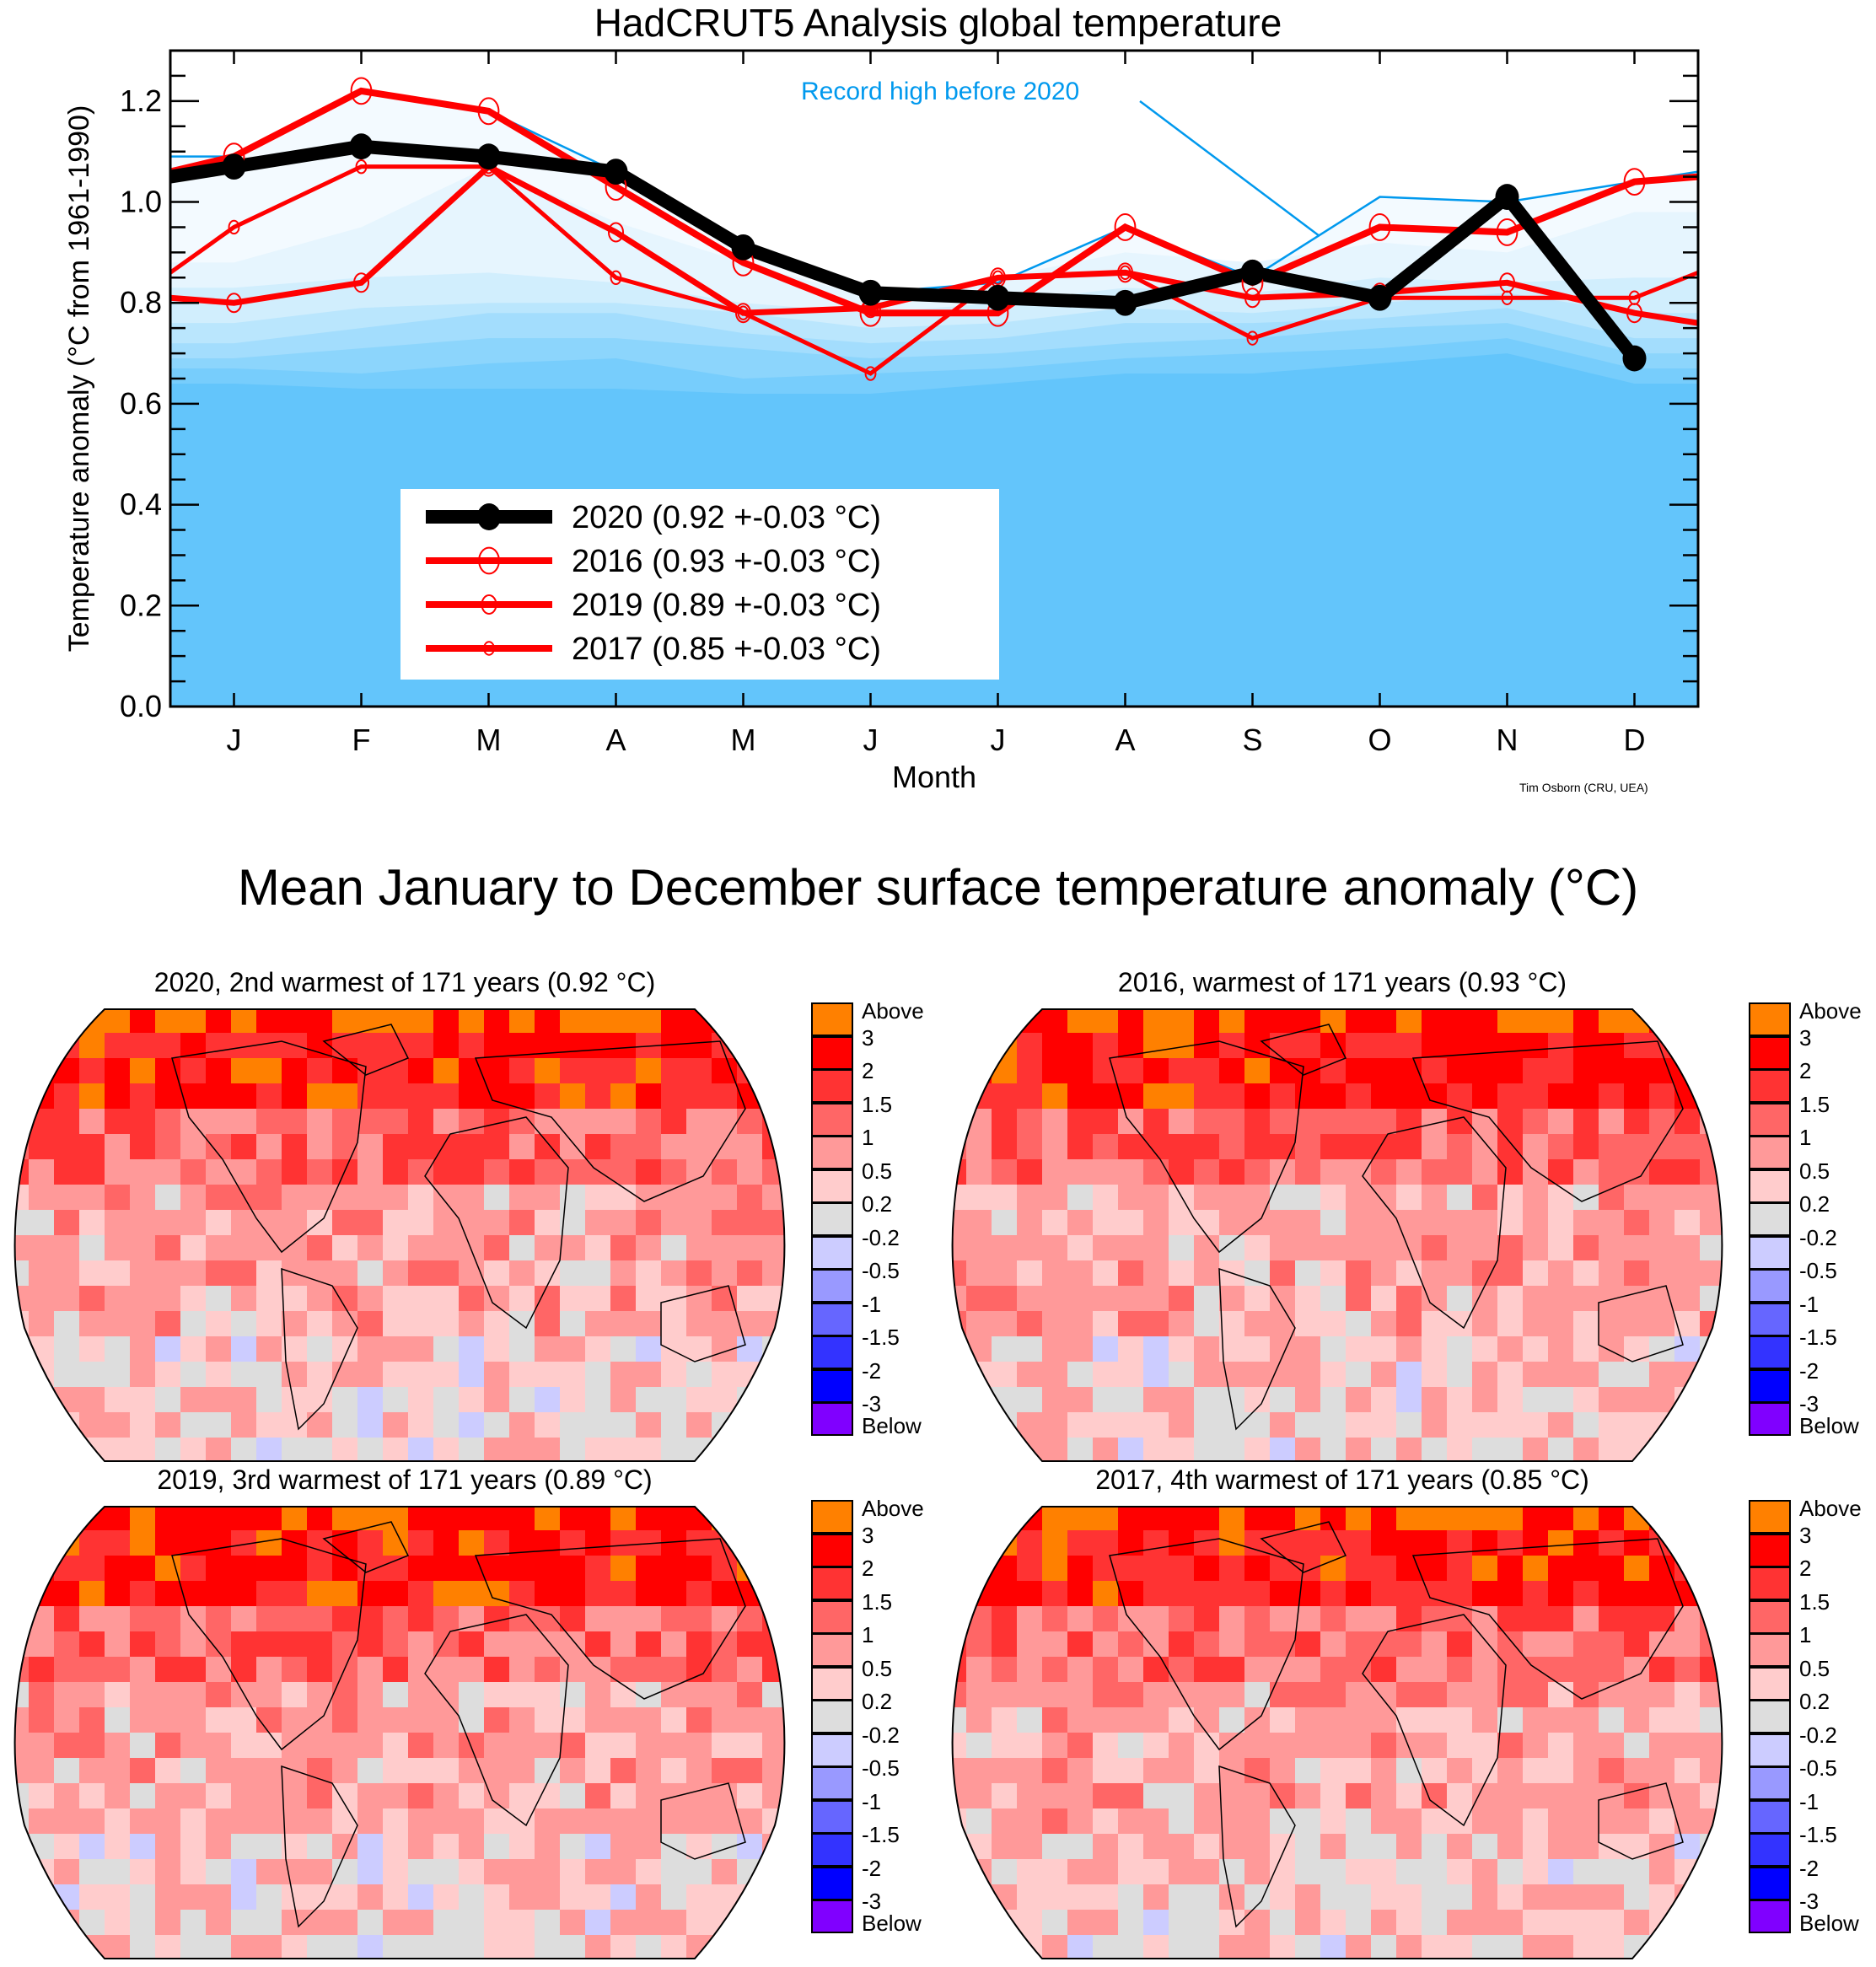  What do you see at coordinates (1814, 1104) in the screenshot?
I see `colorbar-label: 1.5` at bounding box center [1814, 1104].